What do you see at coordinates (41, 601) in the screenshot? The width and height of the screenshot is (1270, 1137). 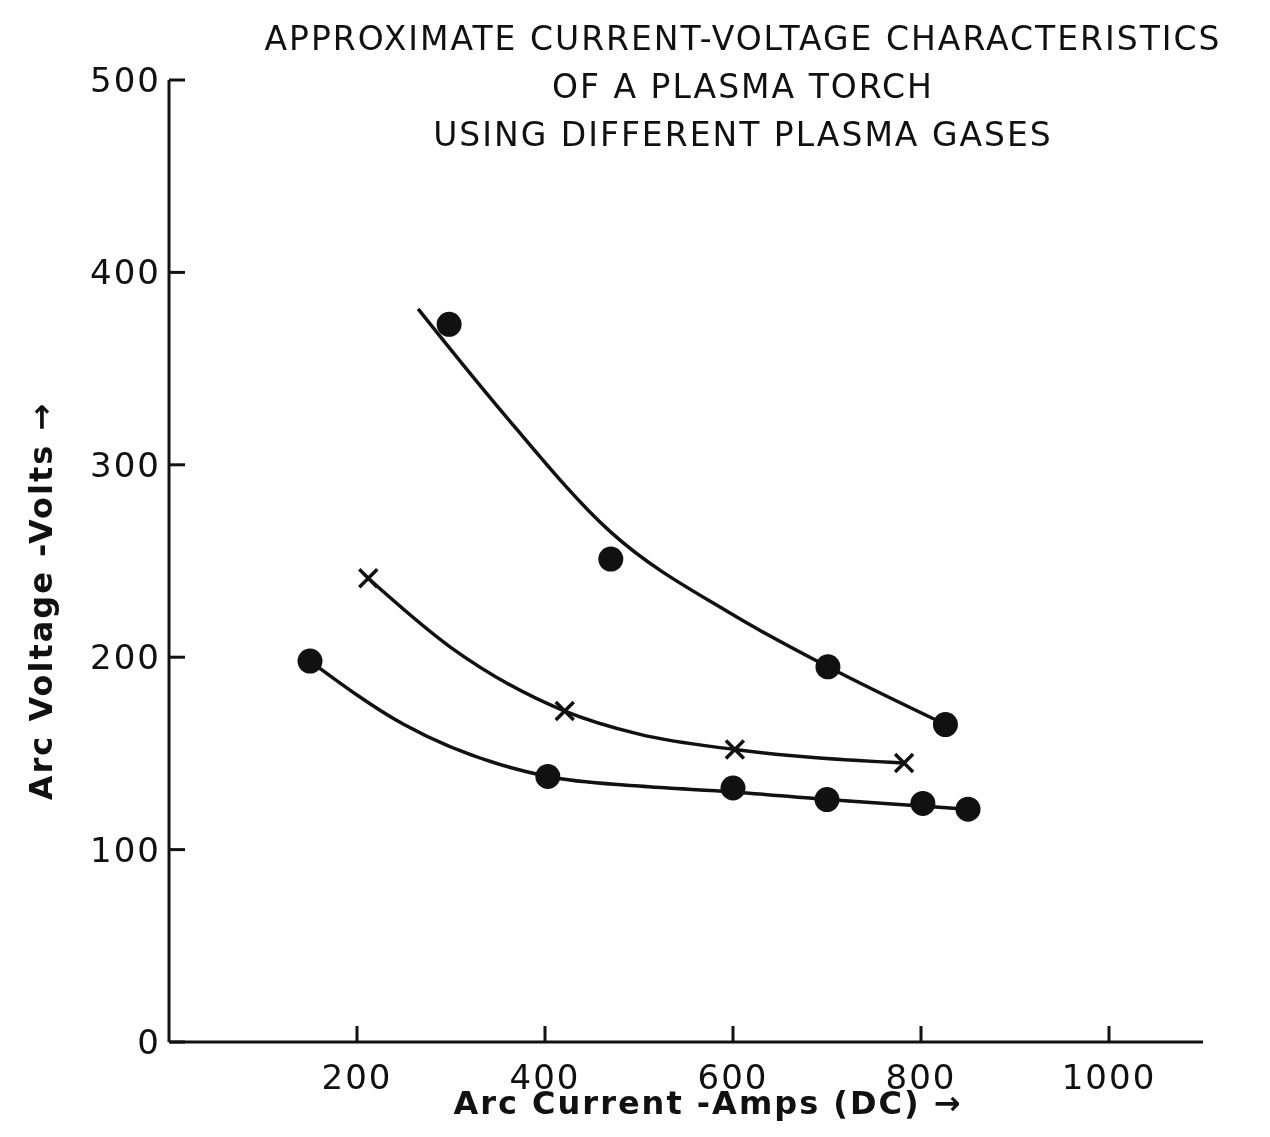 I see `y-axis-title: Arc Voltage -Volts →` at bounding box center [41, 601].